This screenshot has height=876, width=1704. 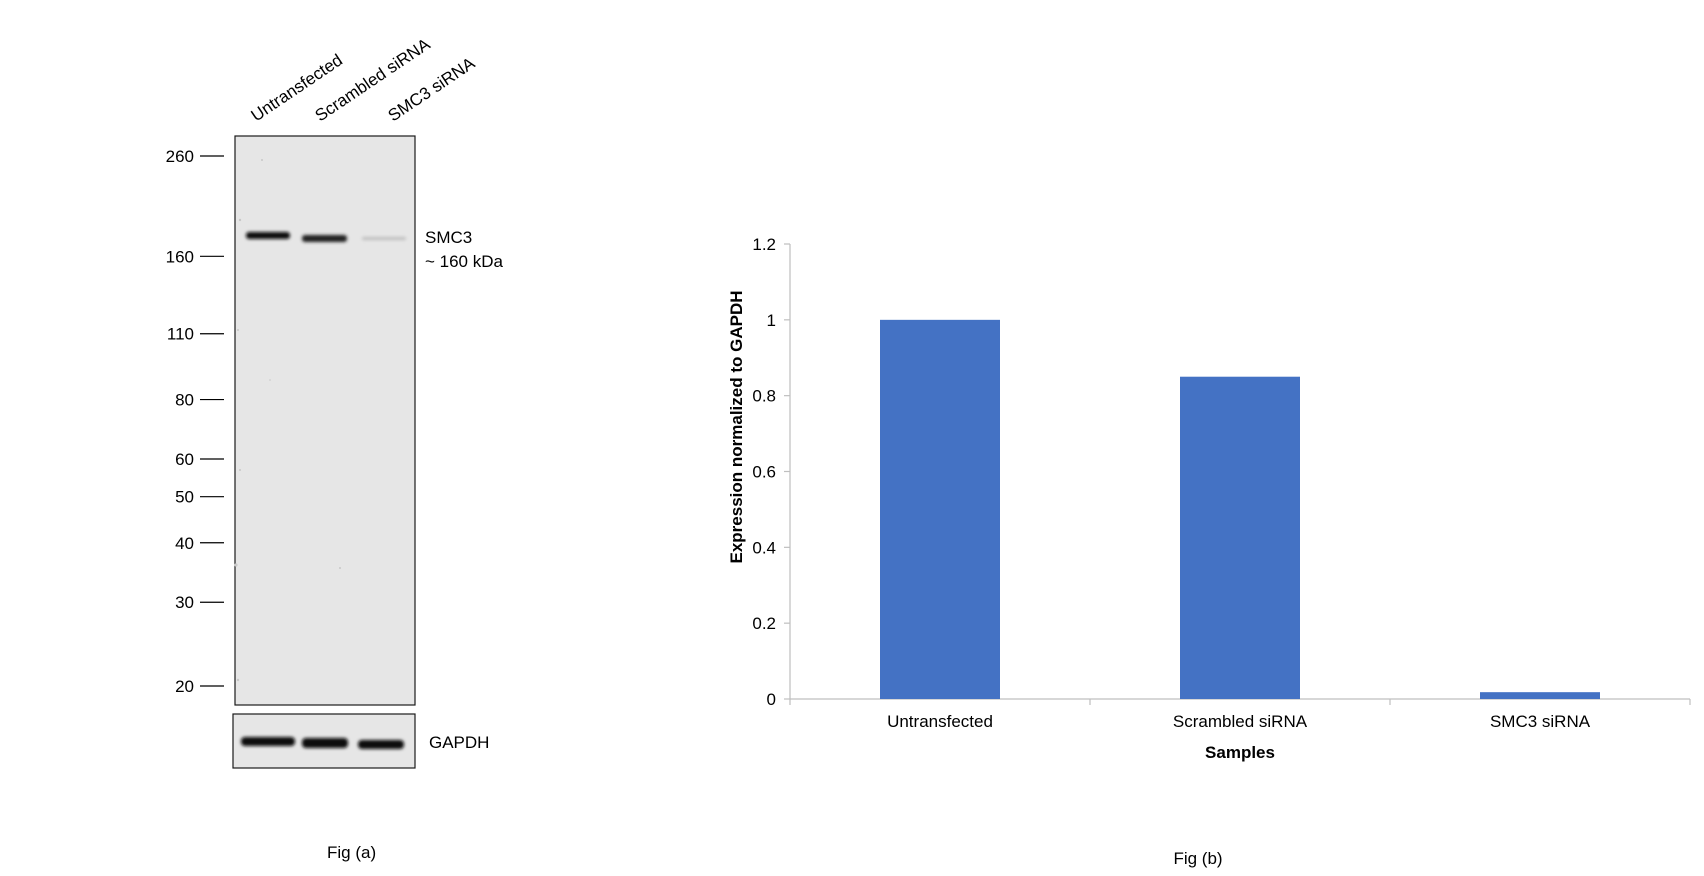 I want to click on mw-marker-label: 60, so click(x=184, y=459).